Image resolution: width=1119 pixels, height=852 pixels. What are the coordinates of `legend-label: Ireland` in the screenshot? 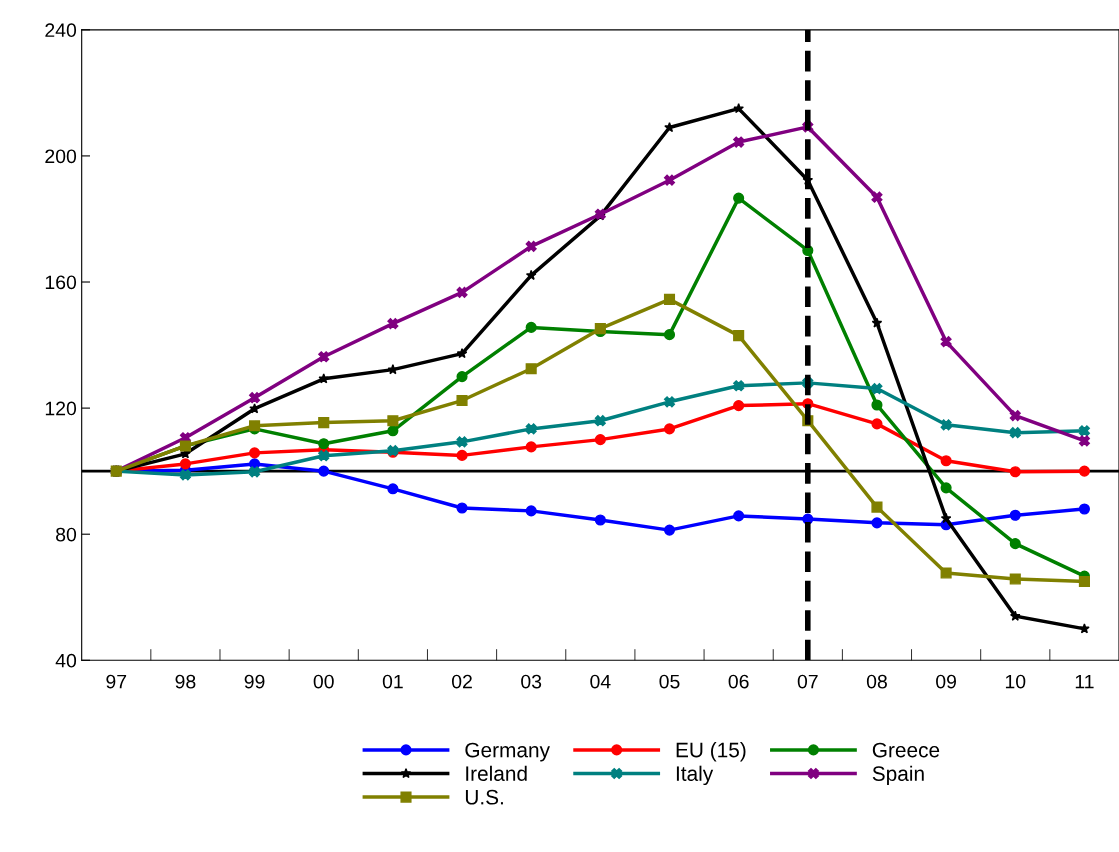 It's located at (496, 773).